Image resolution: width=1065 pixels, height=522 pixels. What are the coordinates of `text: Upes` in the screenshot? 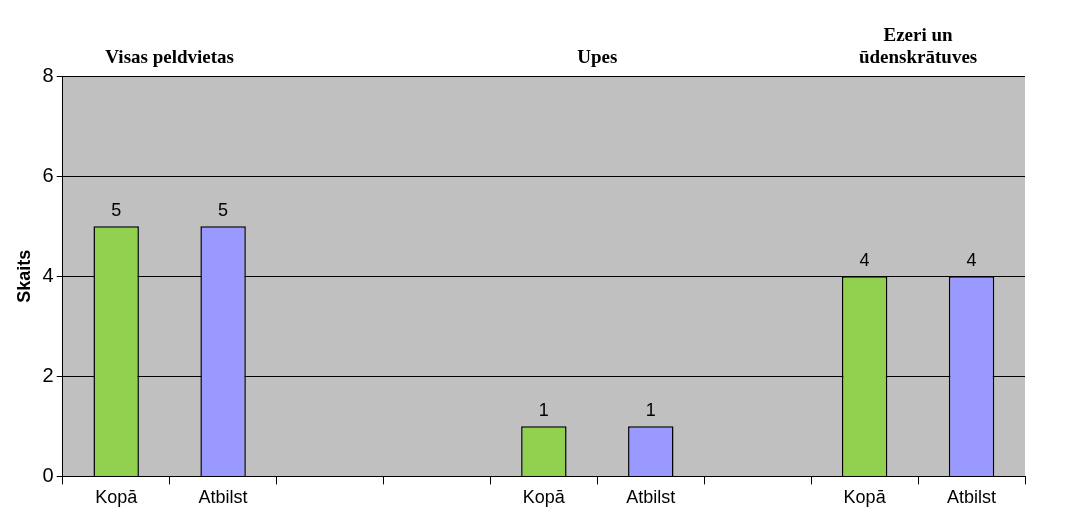 It's located at (597, 57).